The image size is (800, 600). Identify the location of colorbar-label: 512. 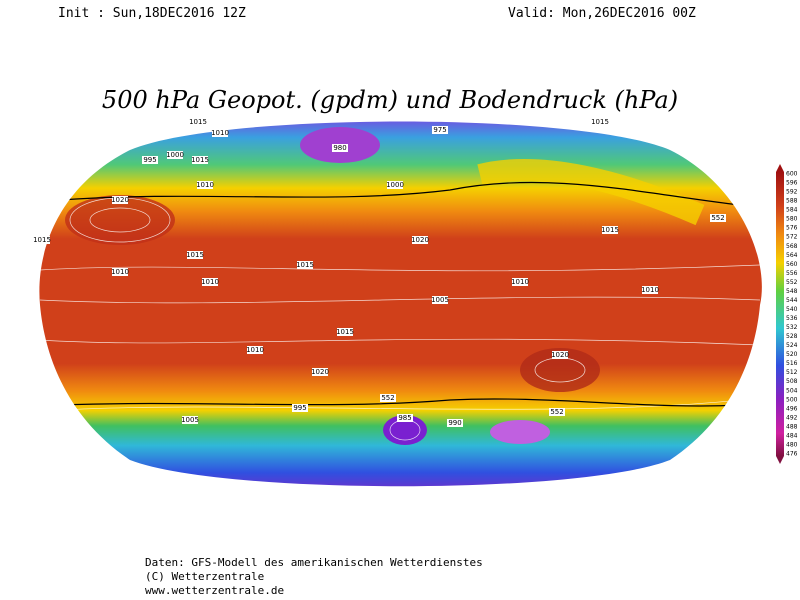
(792, 372).